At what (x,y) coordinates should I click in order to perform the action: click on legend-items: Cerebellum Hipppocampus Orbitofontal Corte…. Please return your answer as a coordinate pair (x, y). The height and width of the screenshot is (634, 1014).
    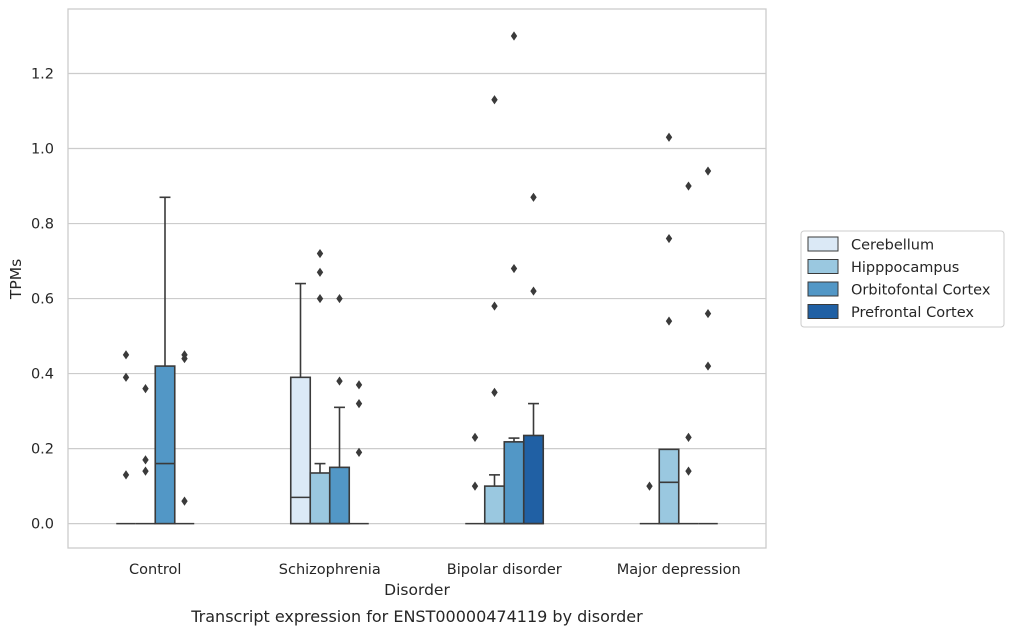
    Looking at the image, I should click on (899, 278).